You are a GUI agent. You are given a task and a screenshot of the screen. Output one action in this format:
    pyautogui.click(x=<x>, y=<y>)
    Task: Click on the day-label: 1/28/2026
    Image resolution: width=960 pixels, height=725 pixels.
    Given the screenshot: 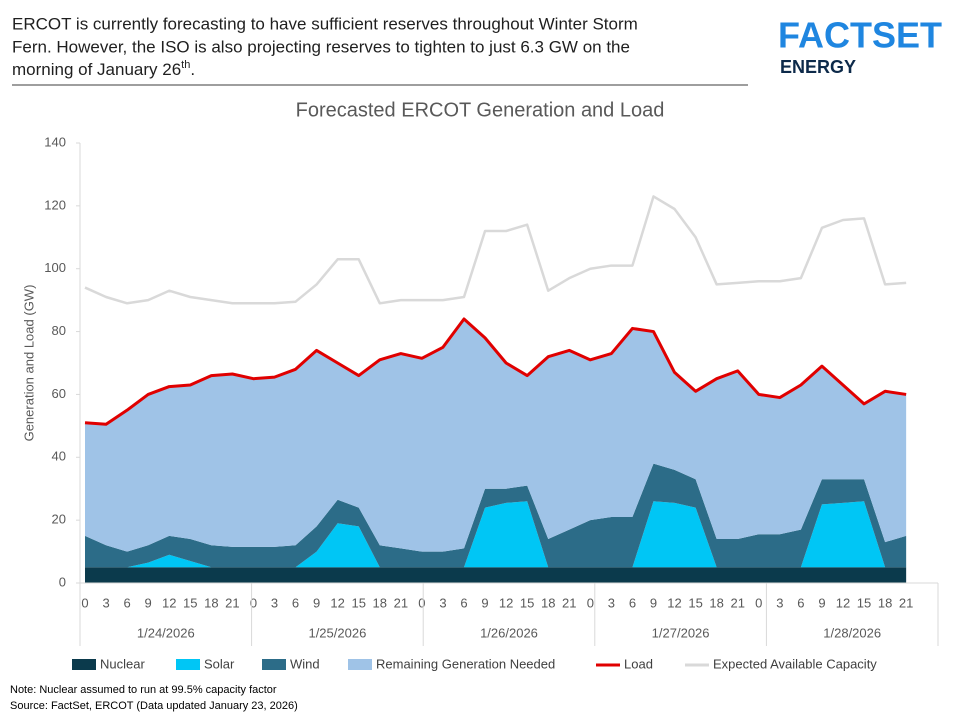 What is the action you would take?
    pyautogui.click(x=852, y=632)
    